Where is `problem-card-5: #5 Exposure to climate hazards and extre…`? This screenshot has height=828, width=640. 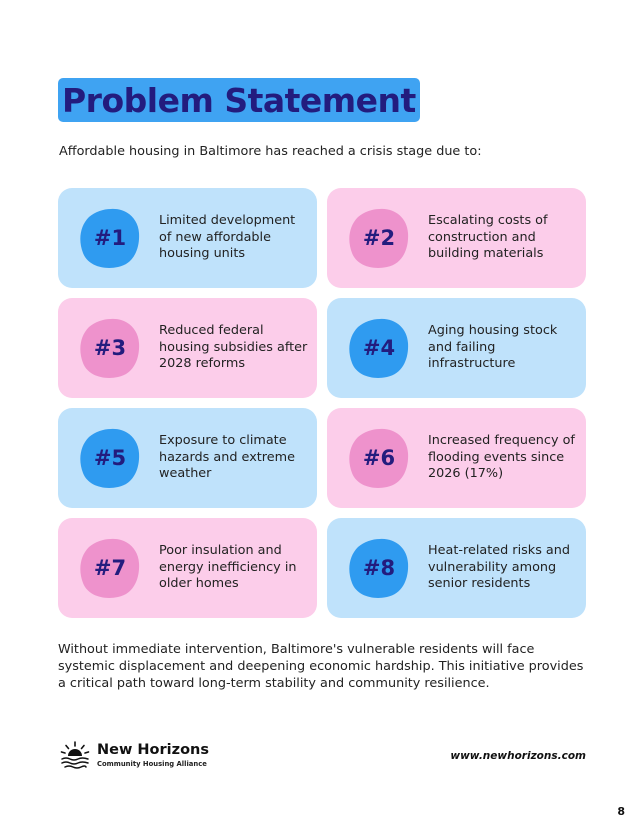
problem-card-5: #5 Exposure to climate hazards and extre… is located at coordinates (187, 458).